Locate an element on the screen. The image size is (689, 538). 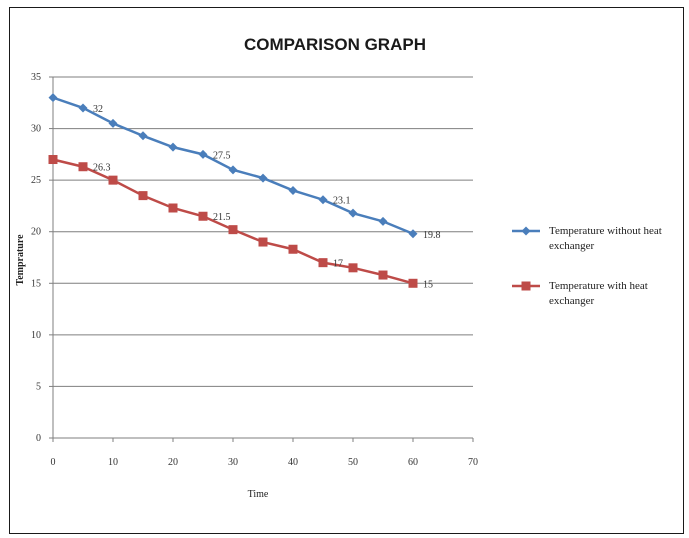
data-label-1-1: 27.5 is located at coordinates (222, 155).